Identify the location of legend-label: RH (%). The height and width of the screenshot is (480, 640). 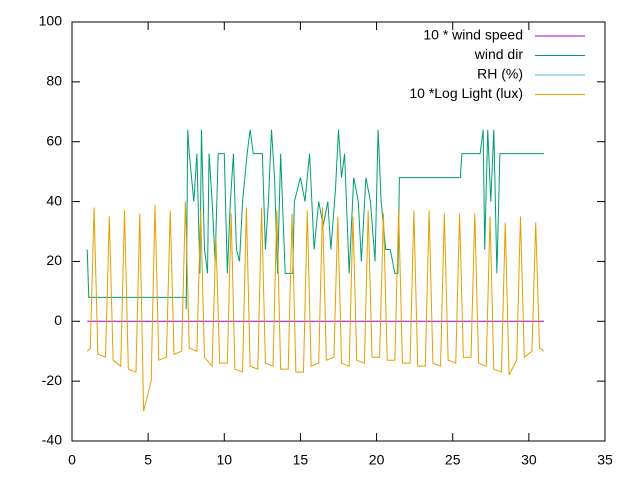
(500, 74).